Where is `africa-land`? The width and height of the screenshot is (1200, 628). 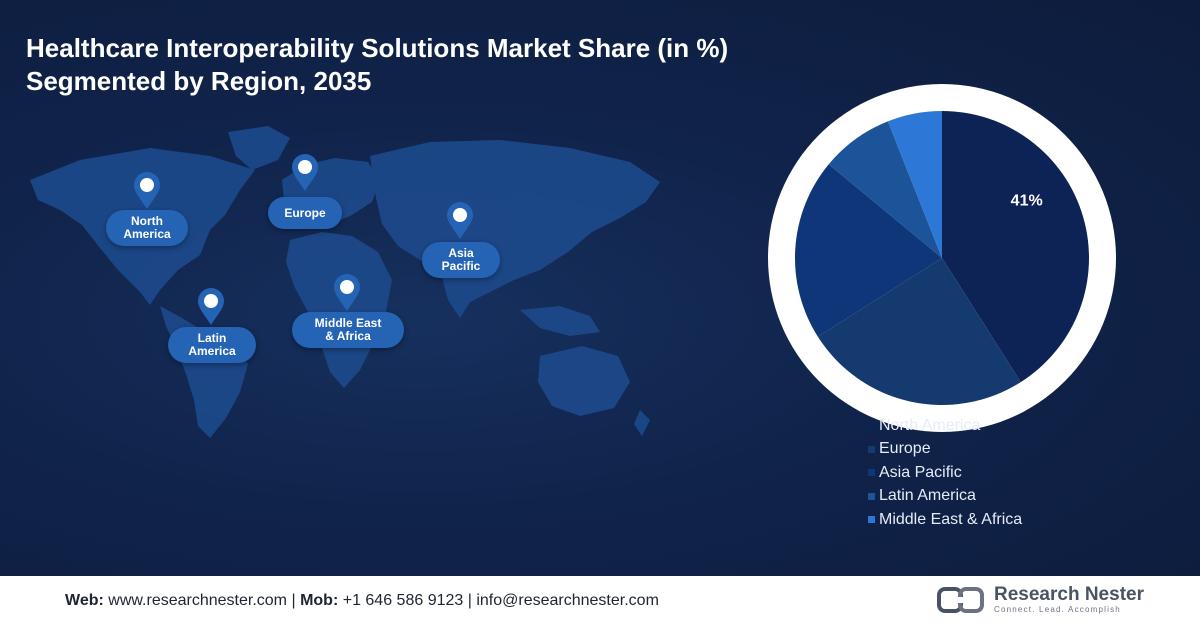
africa-land is located at coordinates (339, 310).